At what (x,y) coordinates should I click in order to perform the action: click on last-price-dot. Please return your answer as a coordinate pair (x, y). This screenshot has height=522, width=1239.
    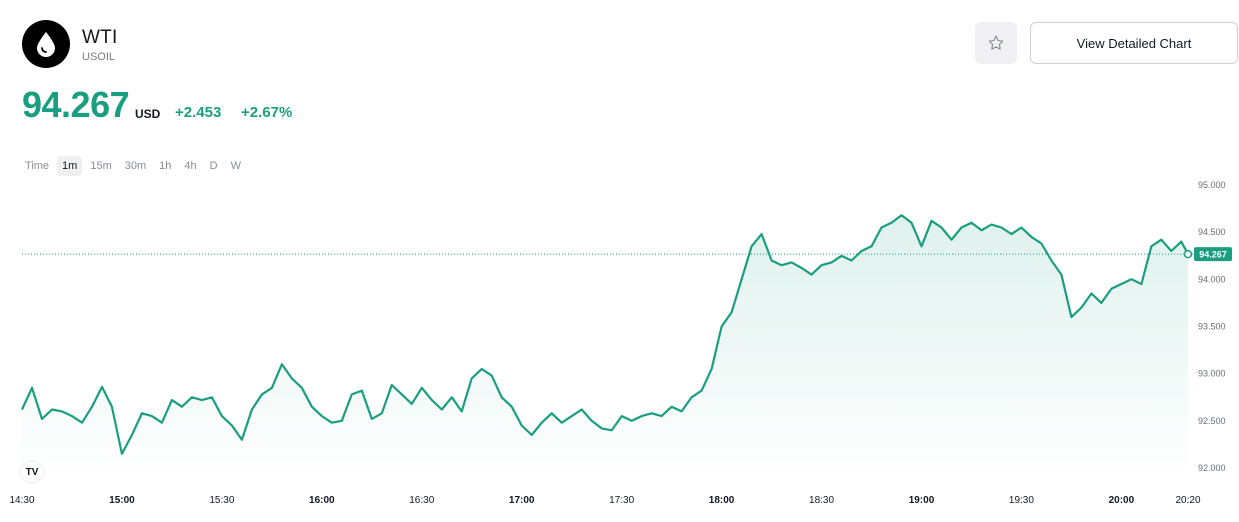
    Looking at the image, I should click on (1188, 254).